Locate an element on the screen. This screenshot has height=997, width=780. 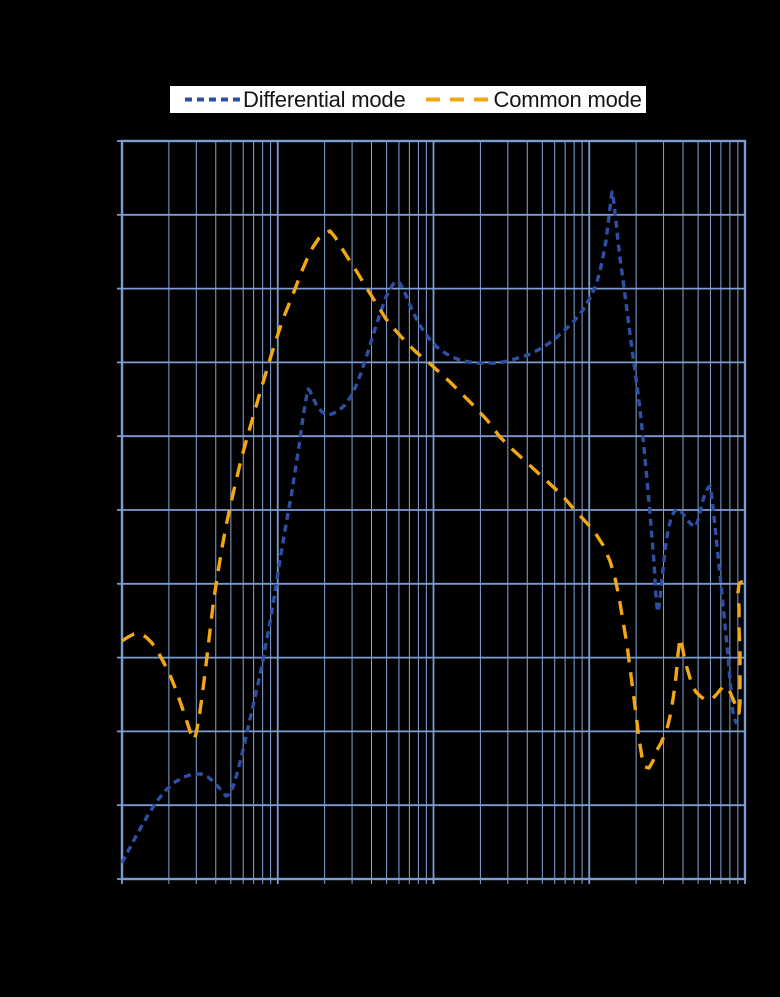
common-mode-dash-icon is located at coordinates (458, 99).